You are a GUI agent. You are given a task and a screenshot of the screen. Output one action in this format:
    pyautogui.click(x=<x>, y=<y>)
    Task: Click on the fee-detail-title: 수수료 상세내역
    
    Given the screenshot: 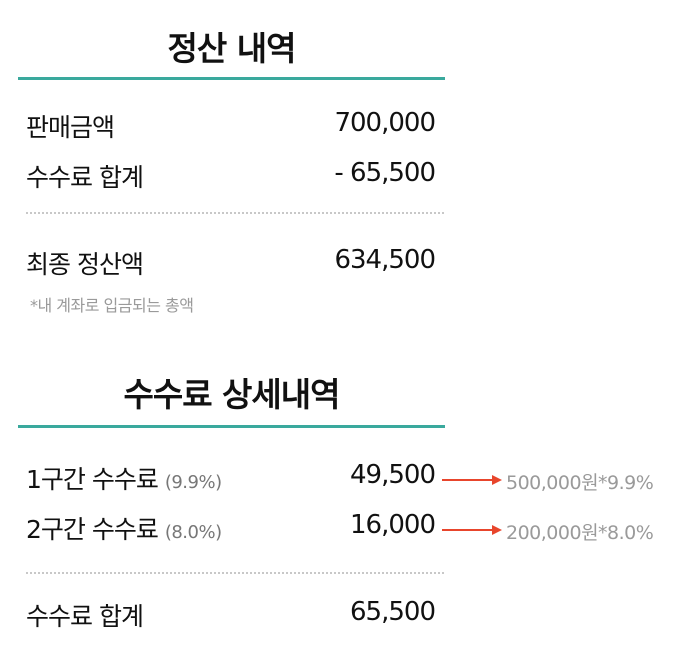 What is the action you would take?
    pyautogui.click(x=231, y=394)
    